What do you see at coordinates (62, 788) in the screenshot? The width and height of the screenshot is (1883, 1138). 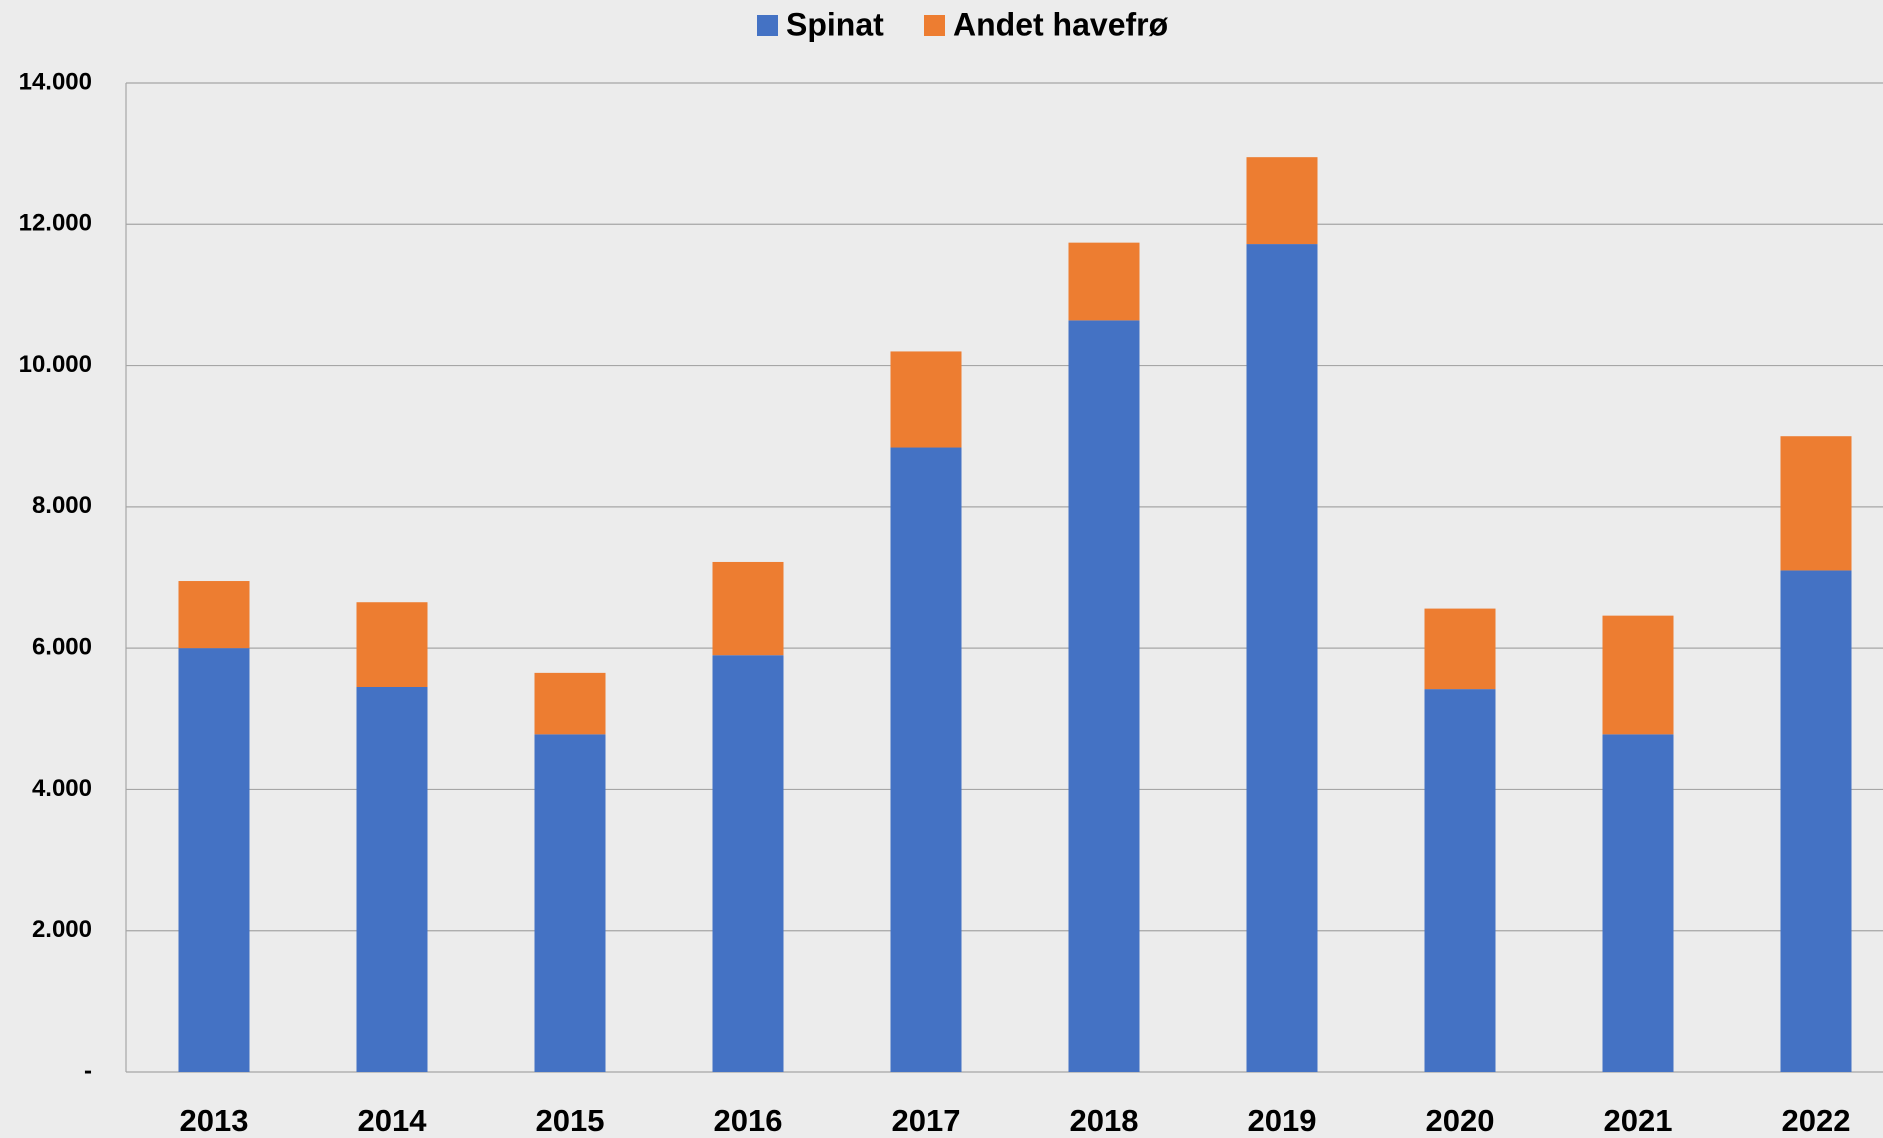 I see `y-tick-label: 4.000` at bounding box center [62, 788].